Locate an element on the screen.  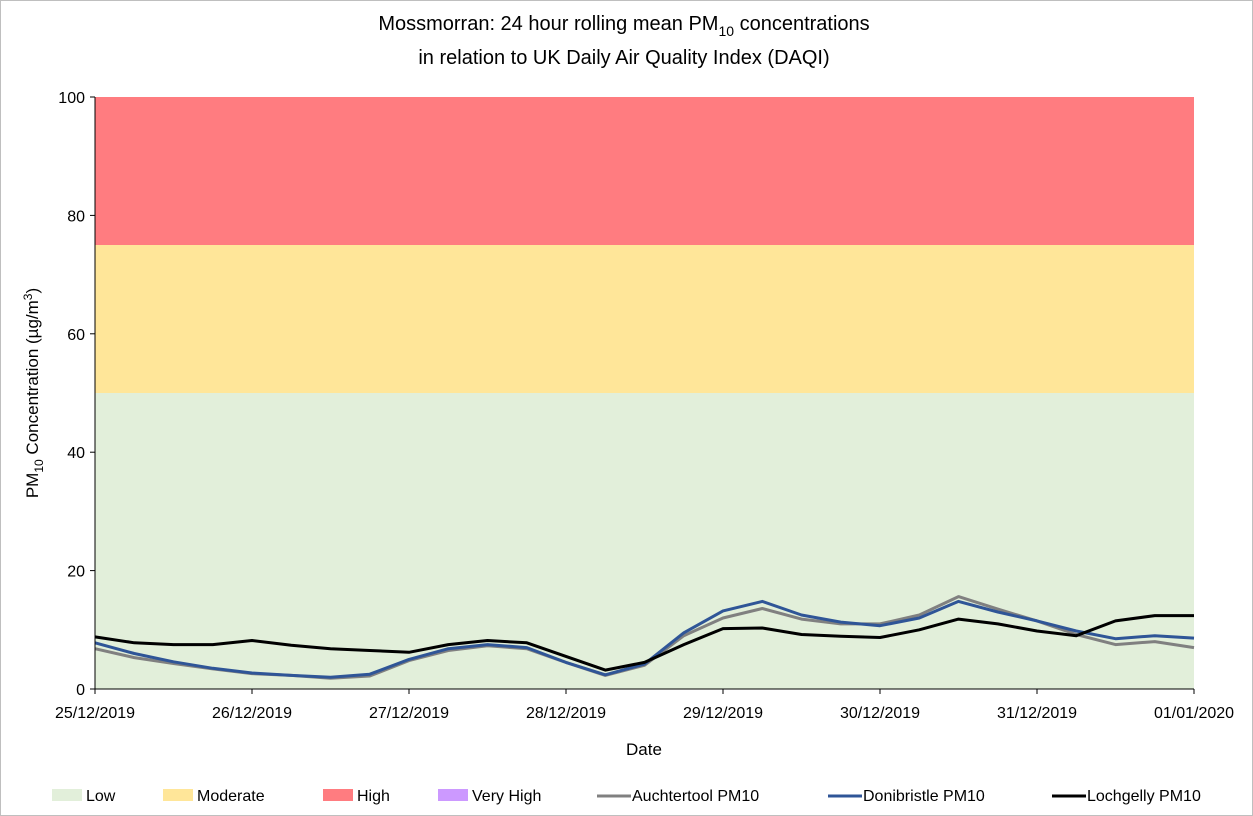
legend-label: Very High is located at coordinates (506, 796).